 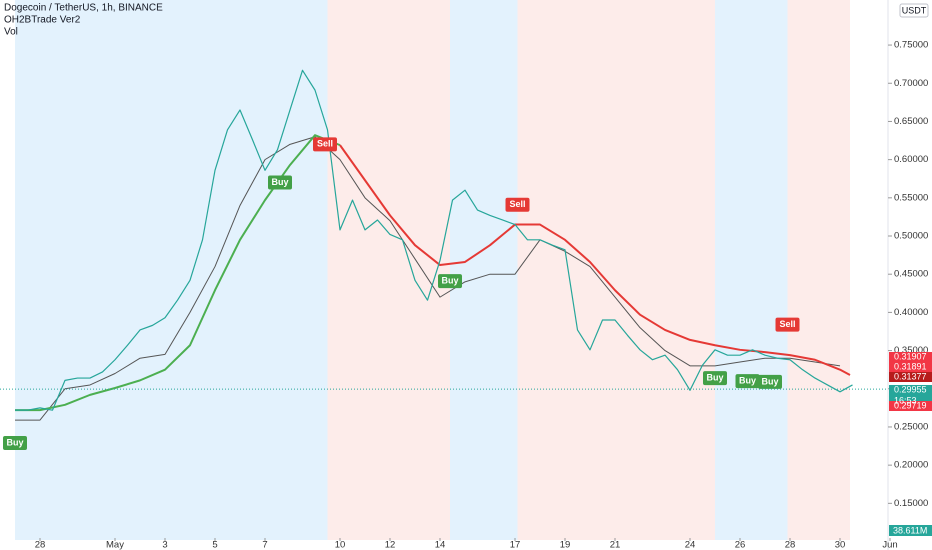 I want to click on price-label: 0.29955, so click(x=910, y=389).